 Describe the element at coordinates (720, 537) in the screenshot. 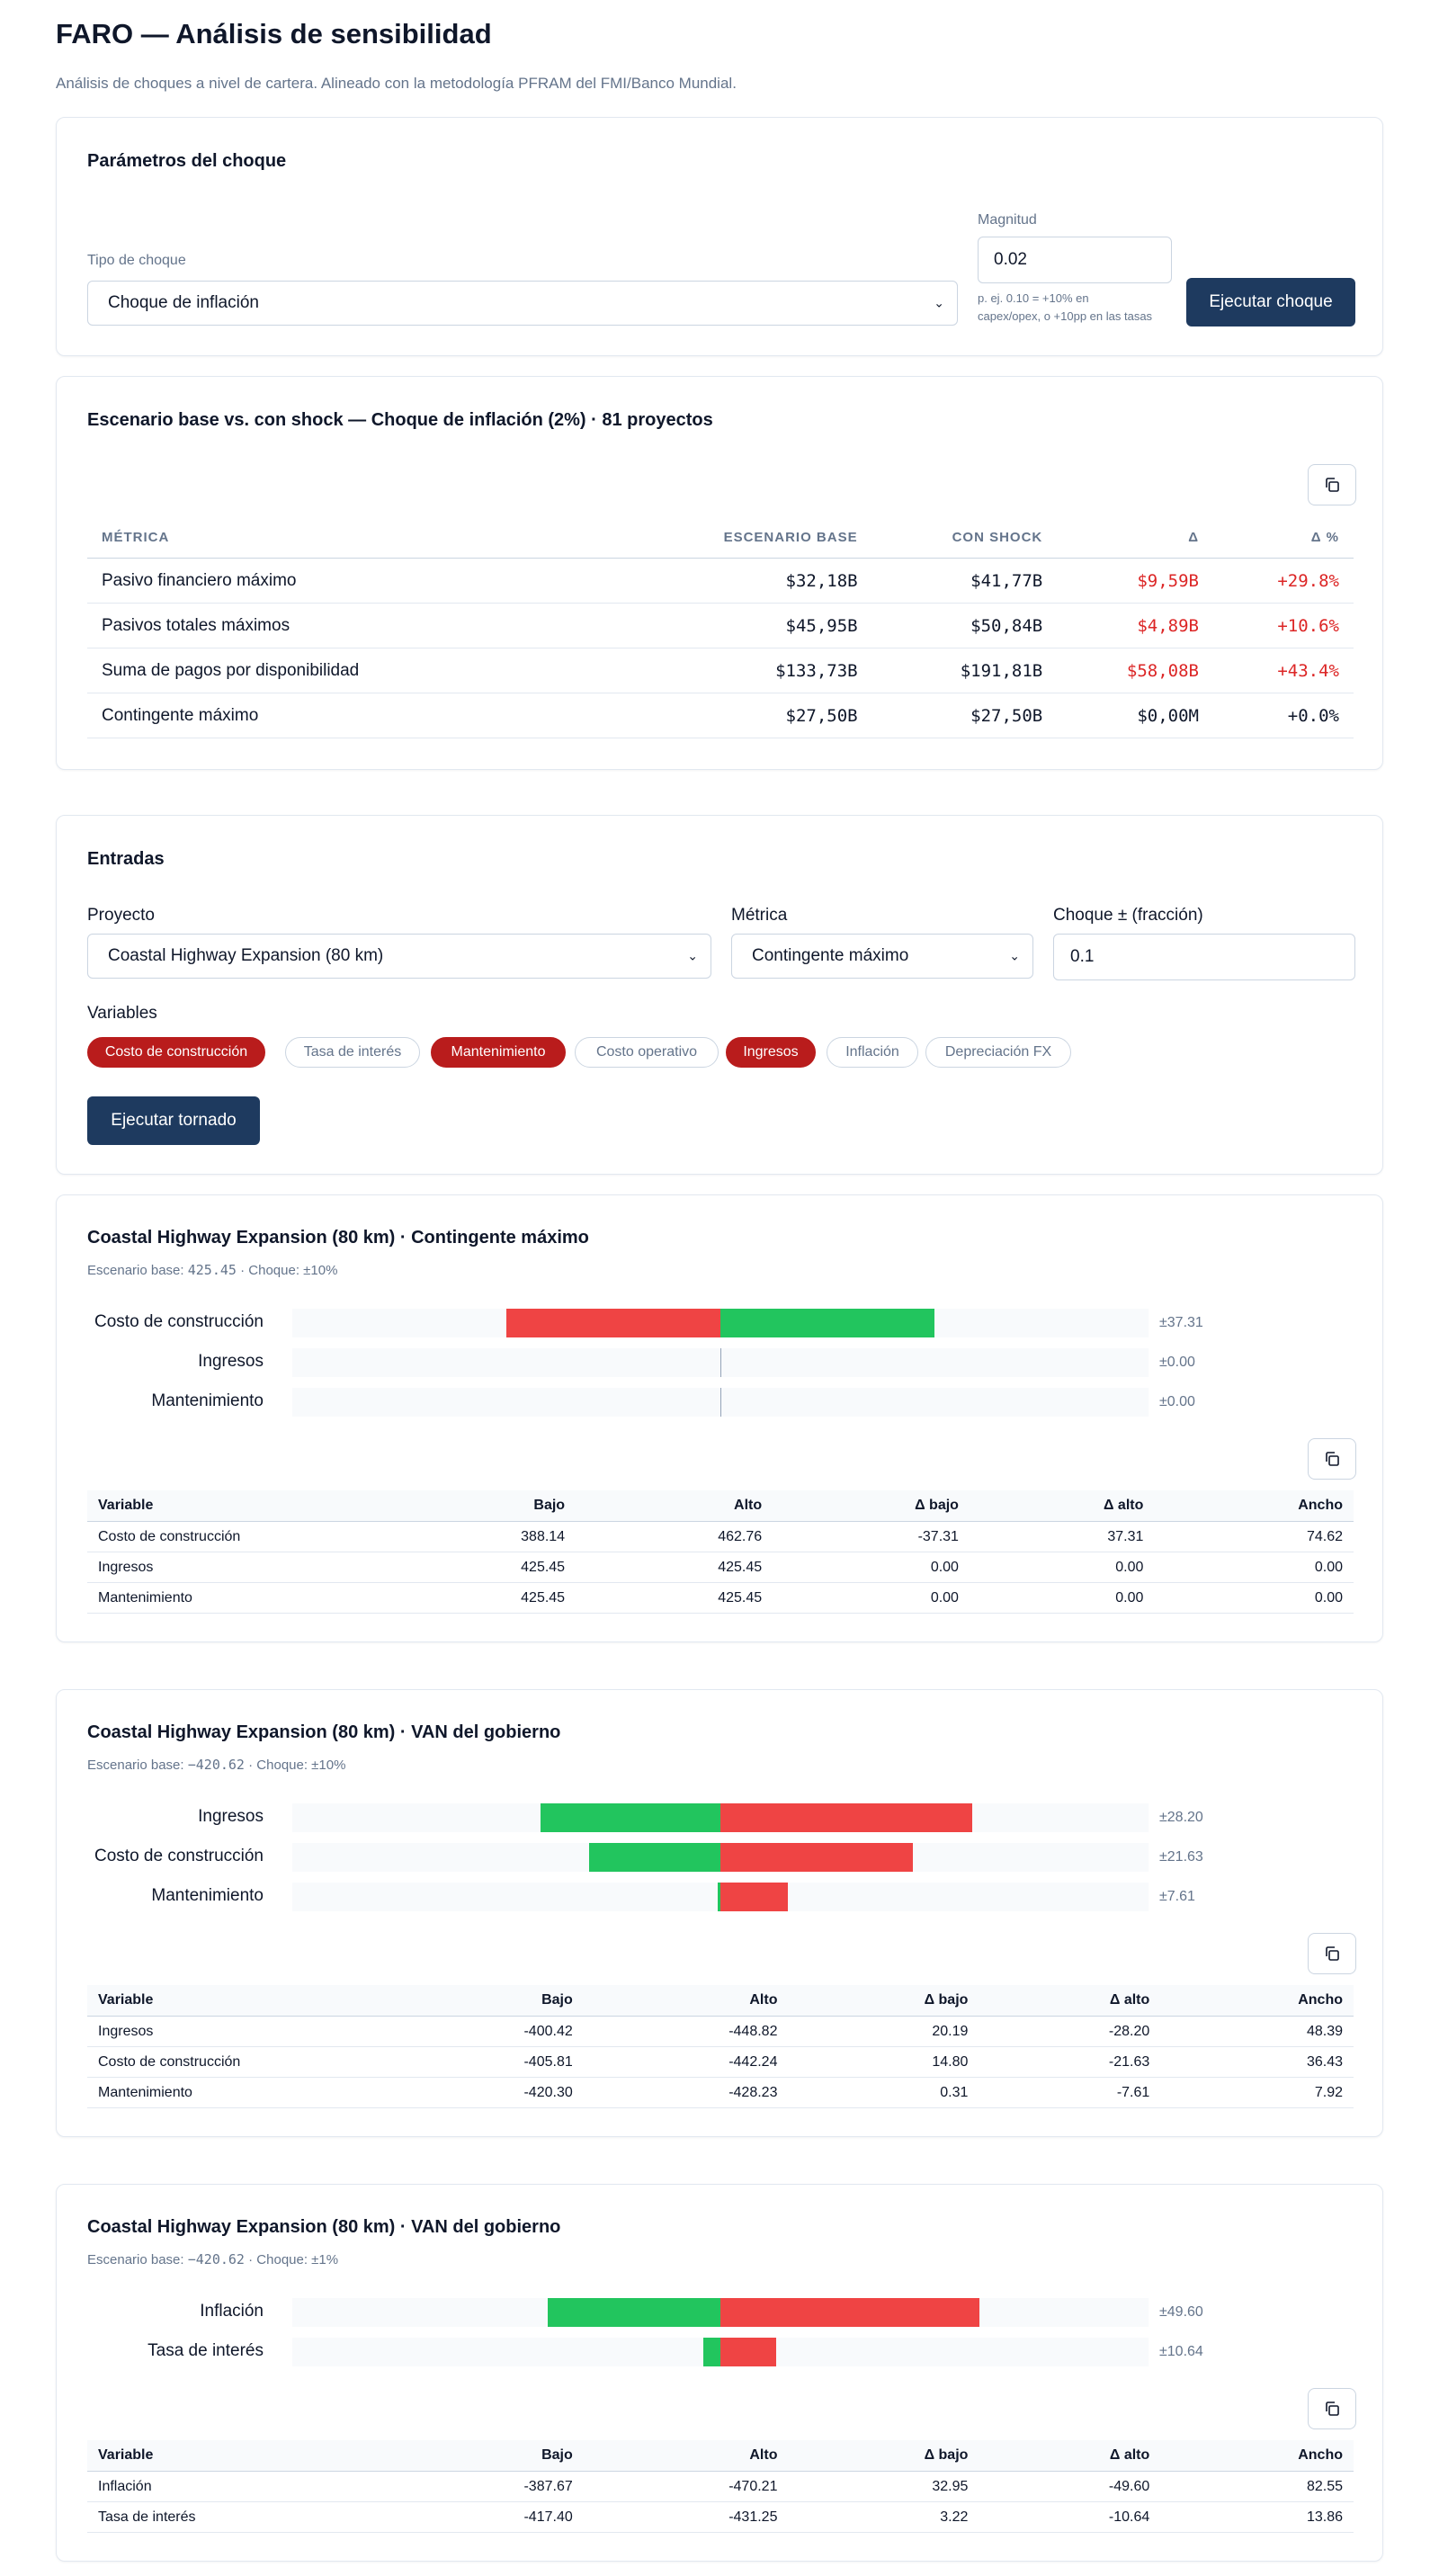

I see `comparison-header-row: Métrica Escenario base Con shock Δ Δ %` at that location.